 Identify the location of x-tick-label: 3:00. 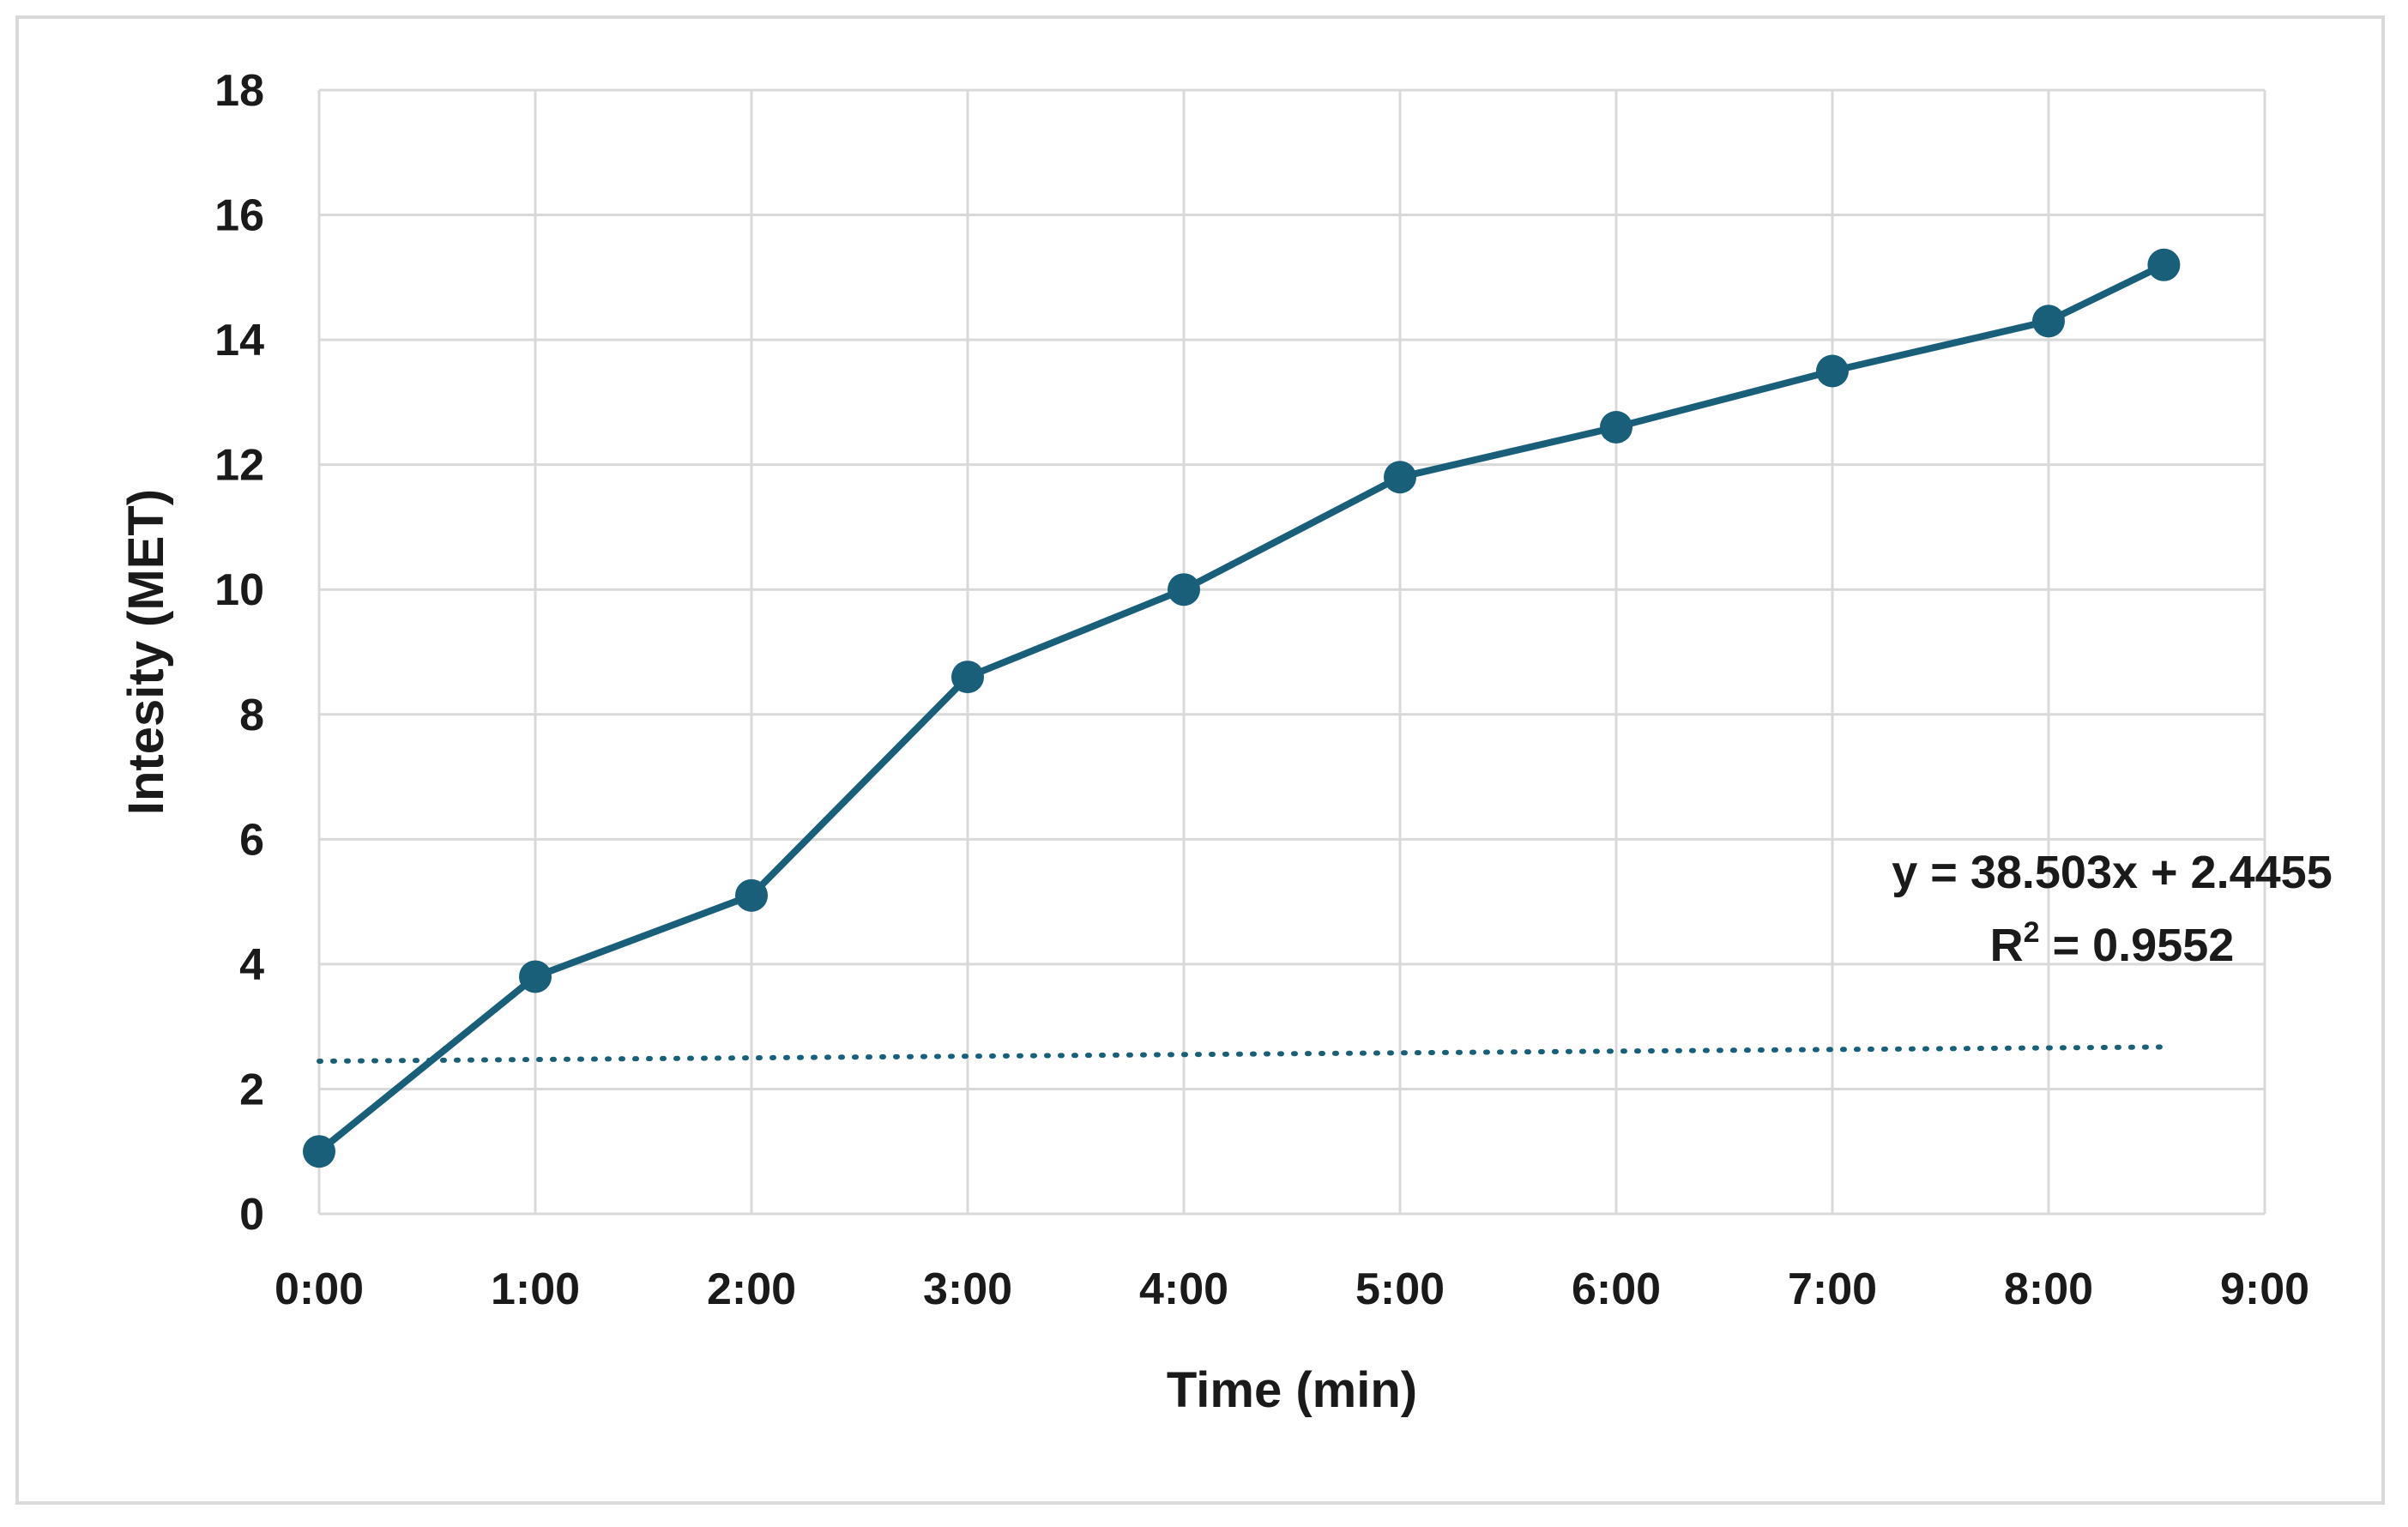
(967, 1289).